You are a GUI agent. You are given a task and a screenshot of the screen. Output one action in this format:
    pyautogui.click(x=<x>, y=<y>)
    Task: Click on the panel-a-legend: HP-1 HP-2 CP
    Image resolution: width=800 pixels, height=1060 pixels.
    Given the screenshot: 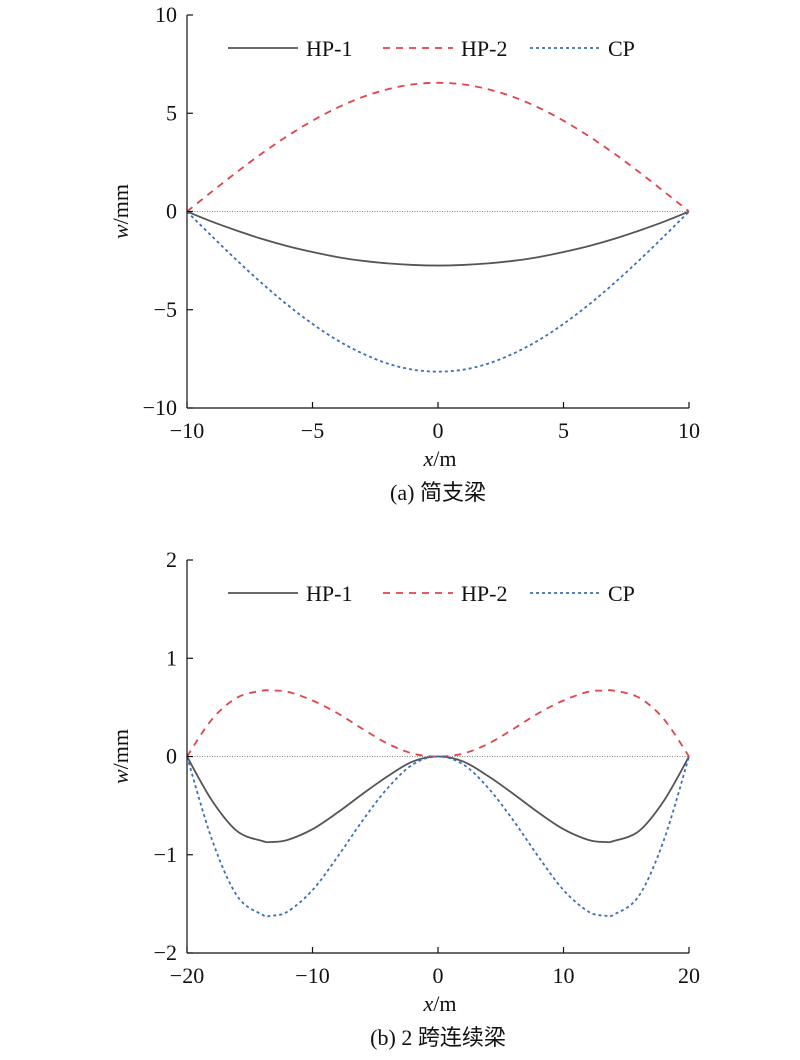 What is the action you would take?
    pyautogui.click(x=431, y=48)
    